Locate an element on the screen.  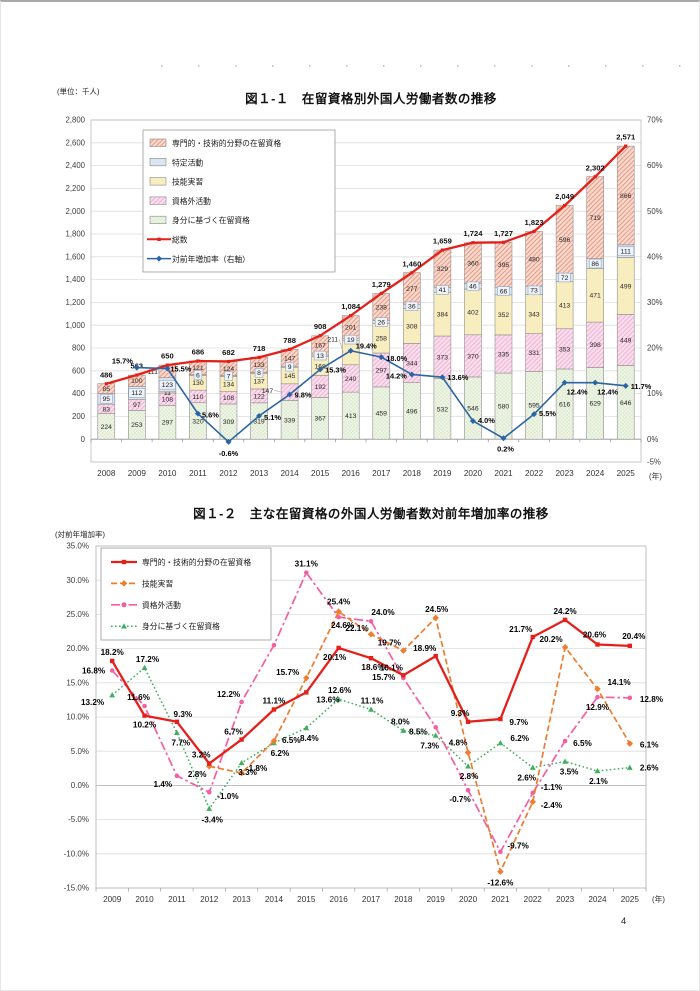
x-axis-year-label: 2025 is located at coordinates (630, 899).